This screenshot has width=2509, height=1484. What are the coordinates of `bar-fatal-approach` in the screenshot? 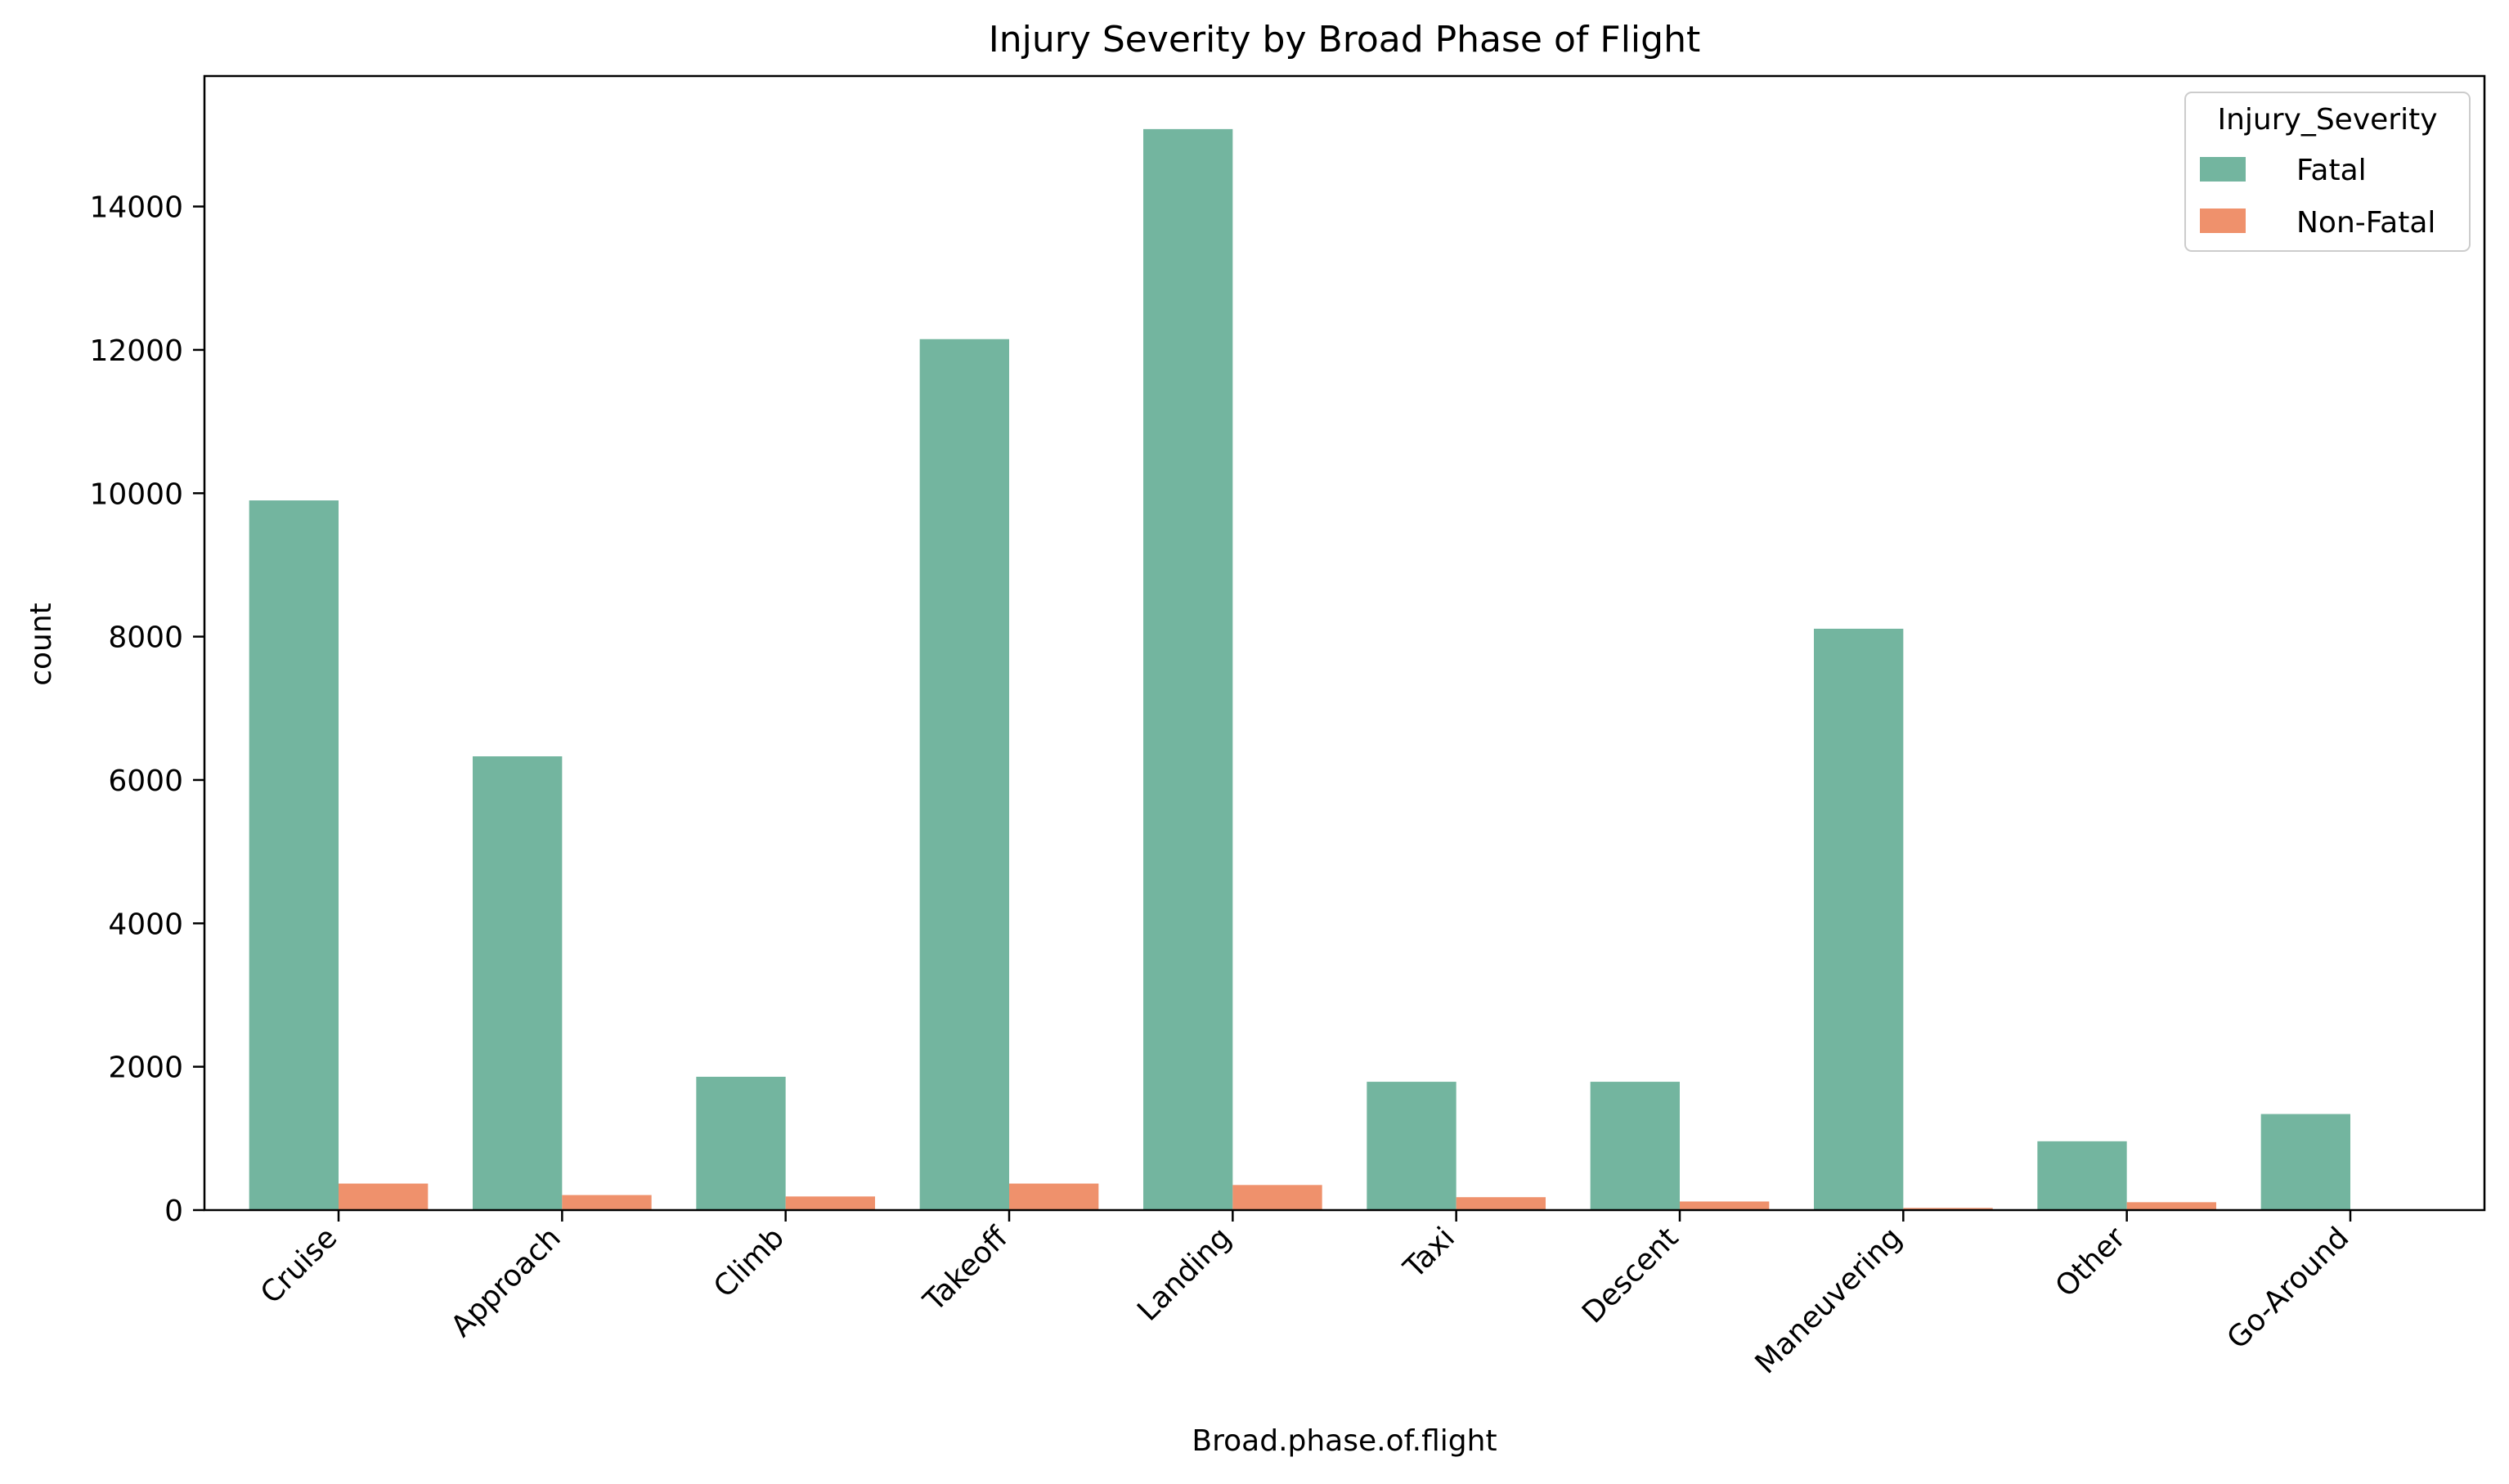 It's located at (518, 983).